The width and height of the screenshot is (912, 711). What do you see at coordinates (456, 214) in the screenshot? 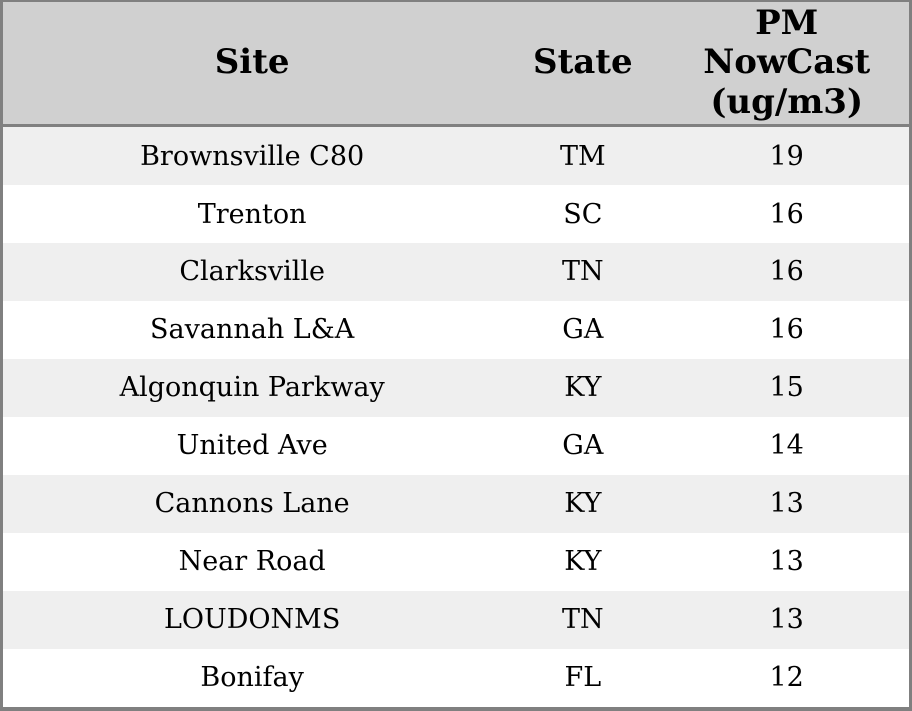
I see `table-row: Trenton SC 16` at bounding box center [456, 214].